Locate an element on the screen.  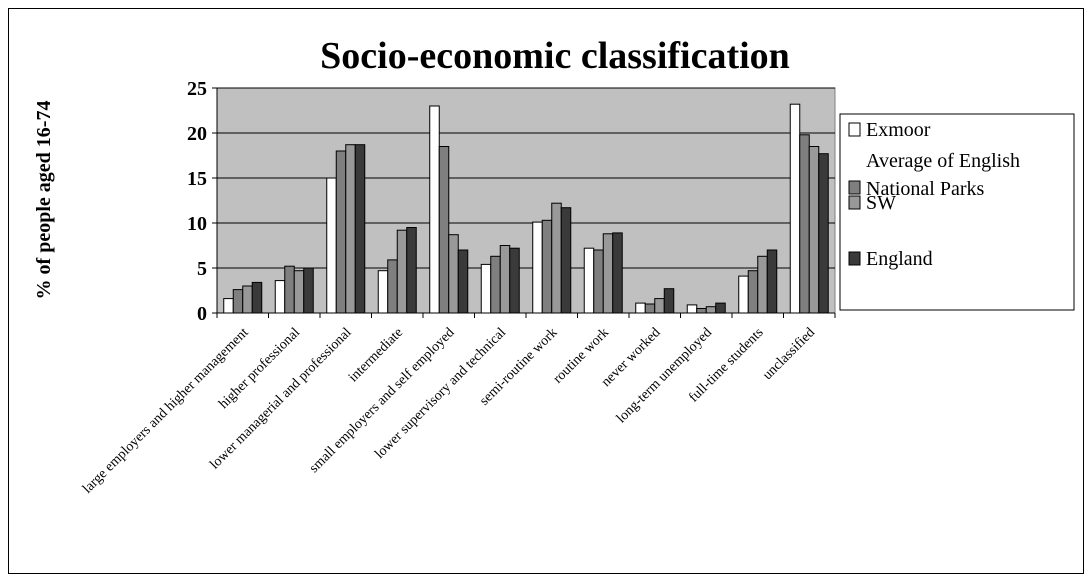
y-tick-labels: 0 5 10 15 20 25 is located at coordinates (197, 201).